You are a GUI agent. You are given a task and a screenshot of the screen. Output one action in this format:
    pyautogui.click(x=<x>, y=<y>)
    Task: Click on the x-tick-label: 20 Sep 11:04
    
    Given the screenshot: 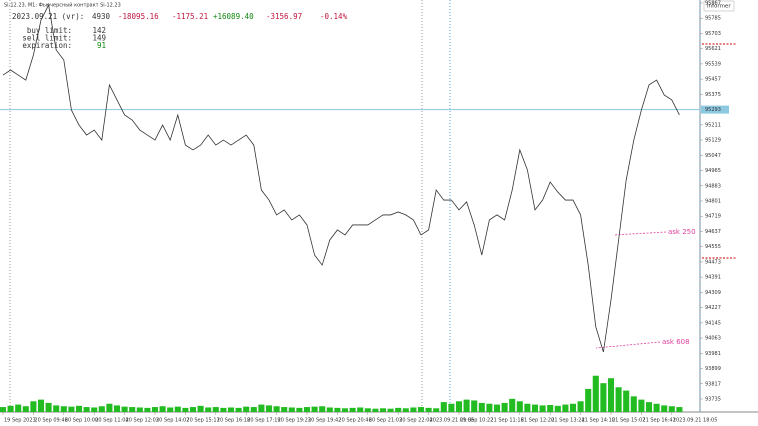 What is the action you would take?
    pyautogui.click(x=111, y=421)
    